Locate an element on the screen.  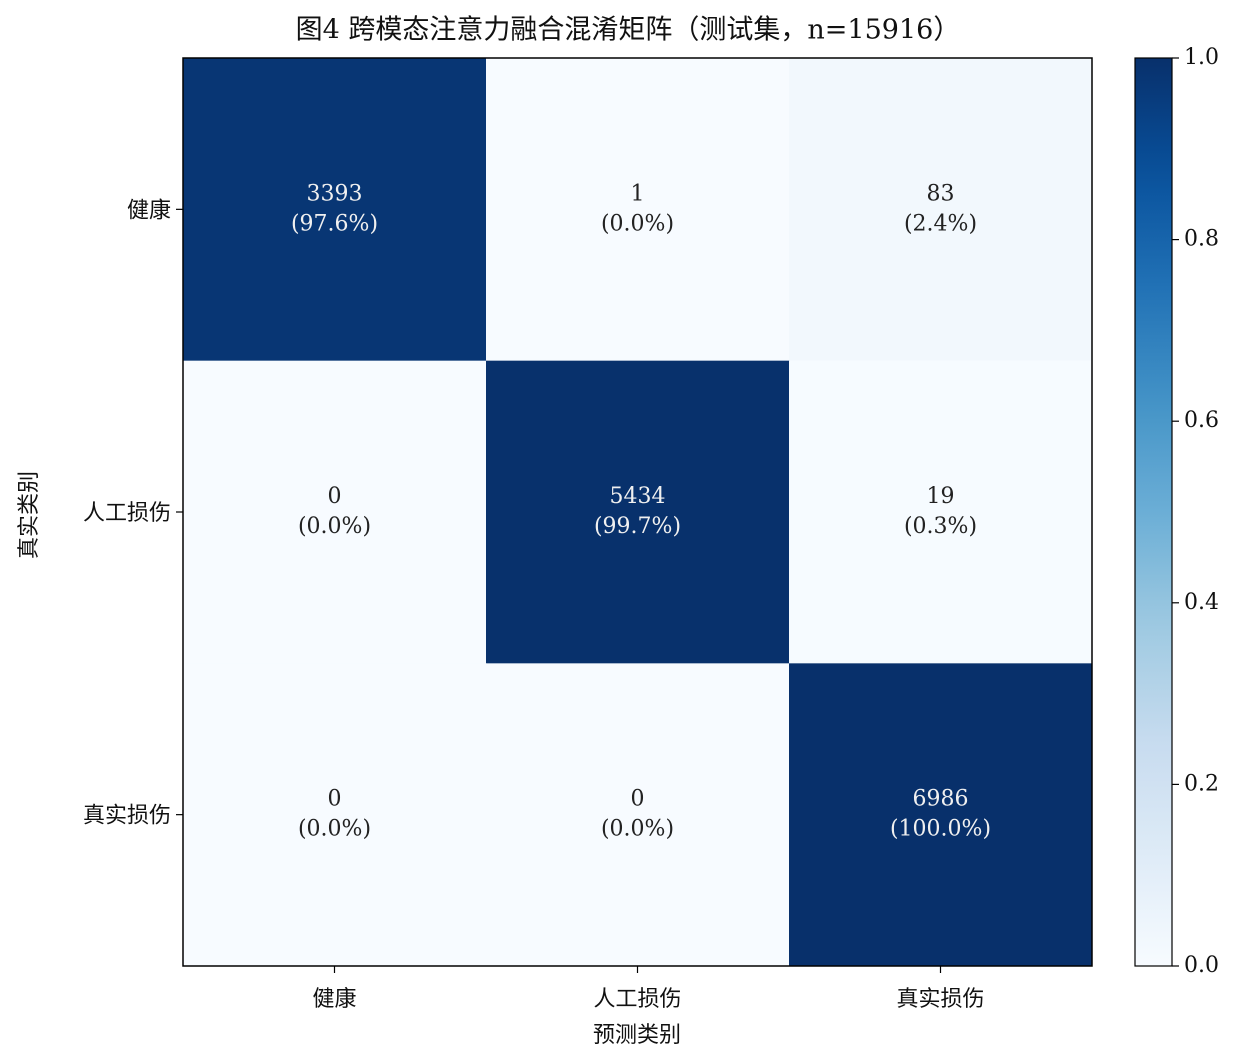
cell-count: 1 is located at coordinates (638, 193).